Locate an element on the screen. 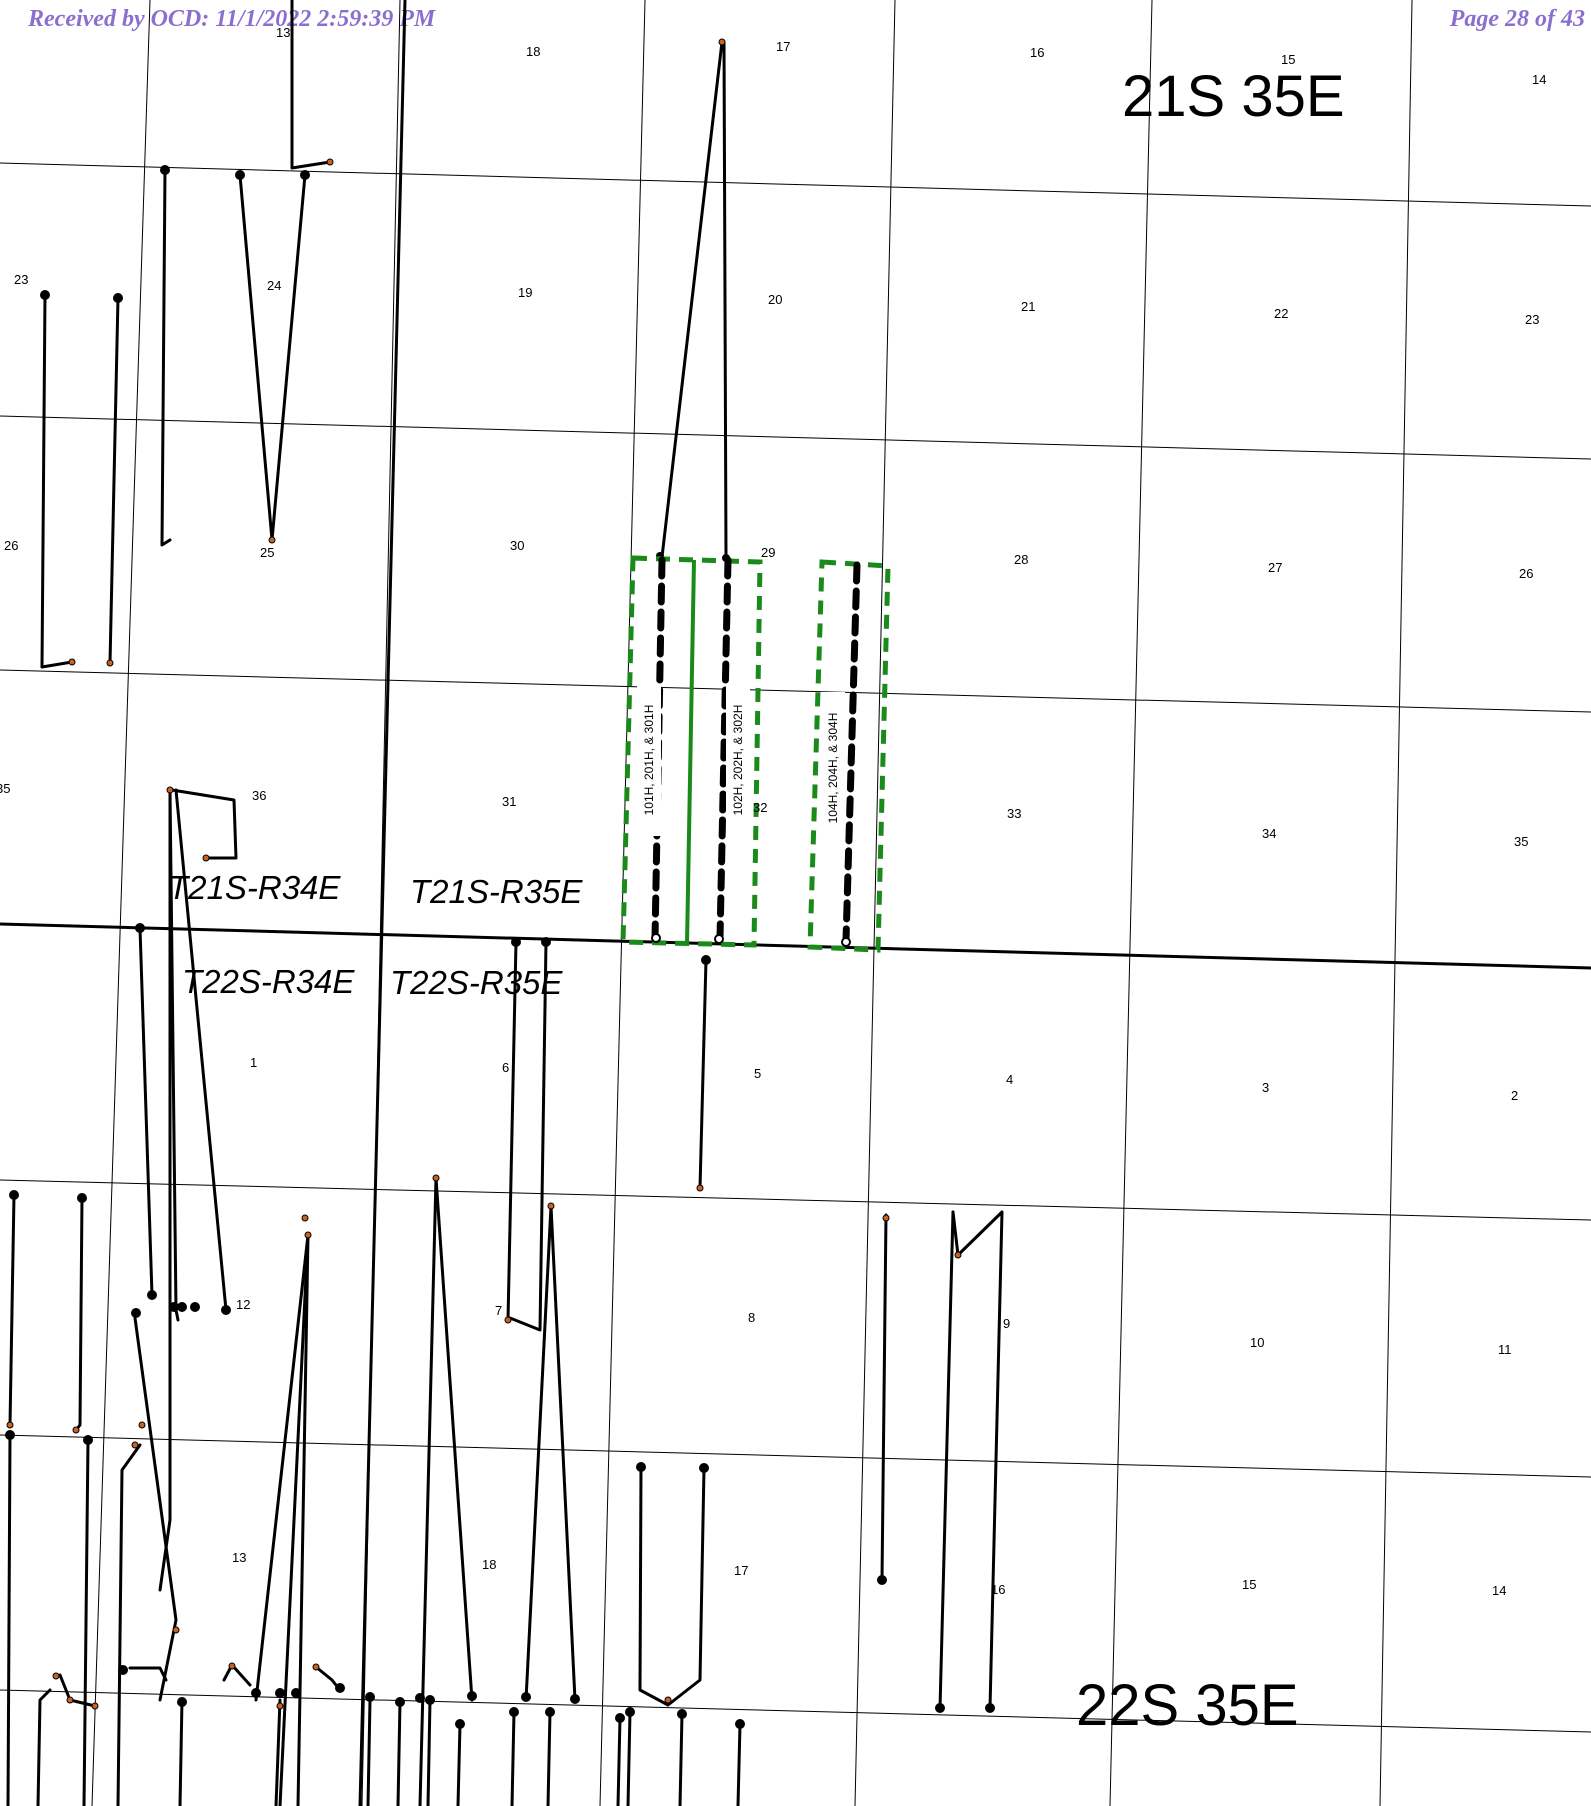  well-label-group1: 101H, 201H, & 301H is located at coordinates (649, 760).